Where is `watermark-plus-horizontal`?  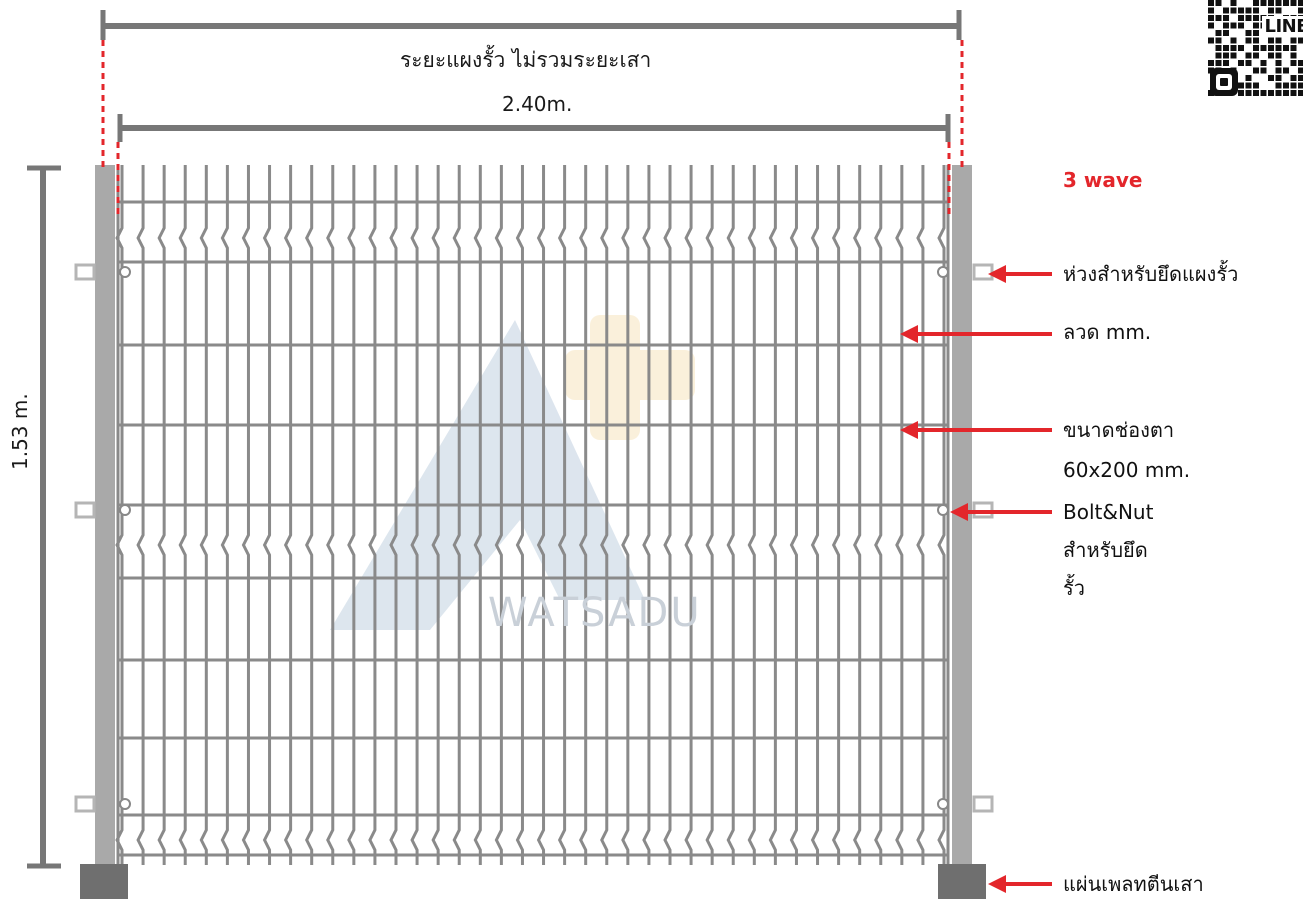
watermark-plus-horizontal is located at coordinates (630, 375).